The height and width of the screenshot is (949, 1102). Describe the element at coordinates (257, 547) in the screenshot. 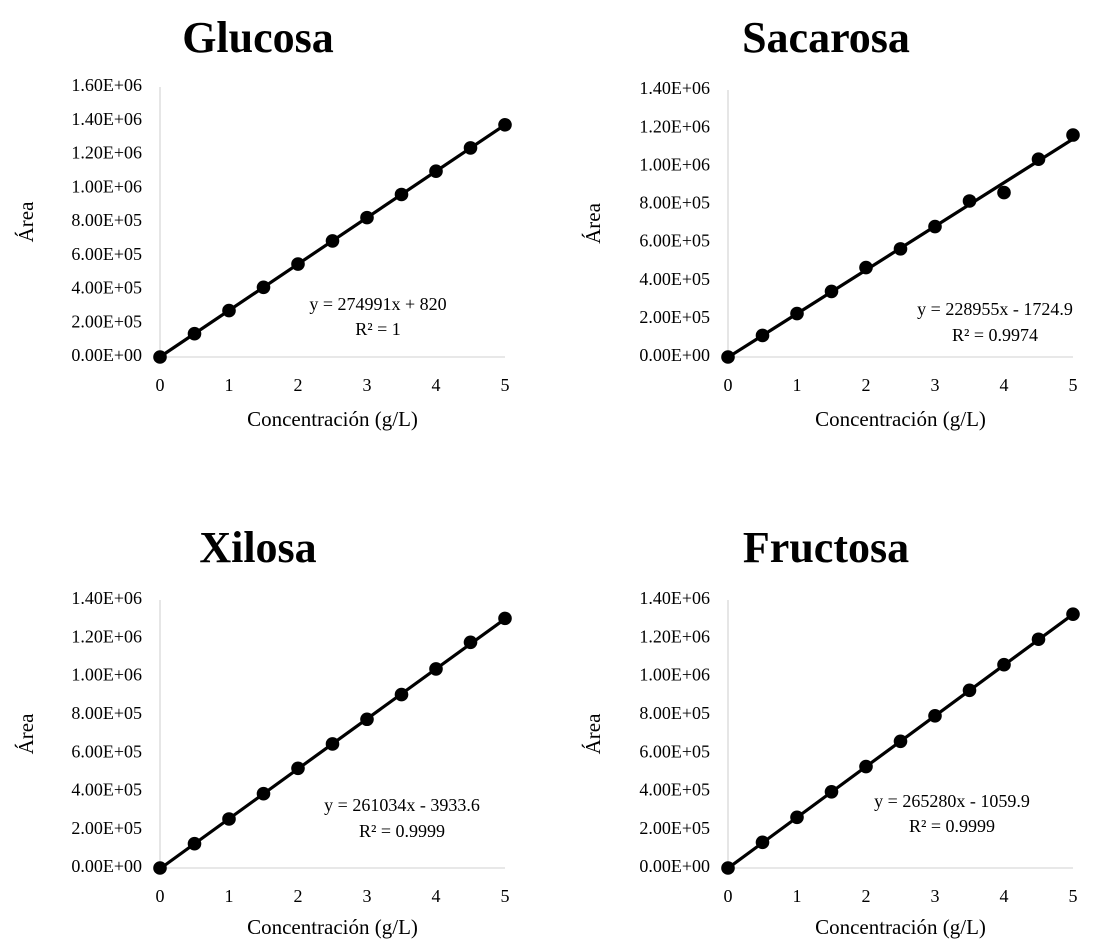

I see `chart-title: Xilosa` at that location.